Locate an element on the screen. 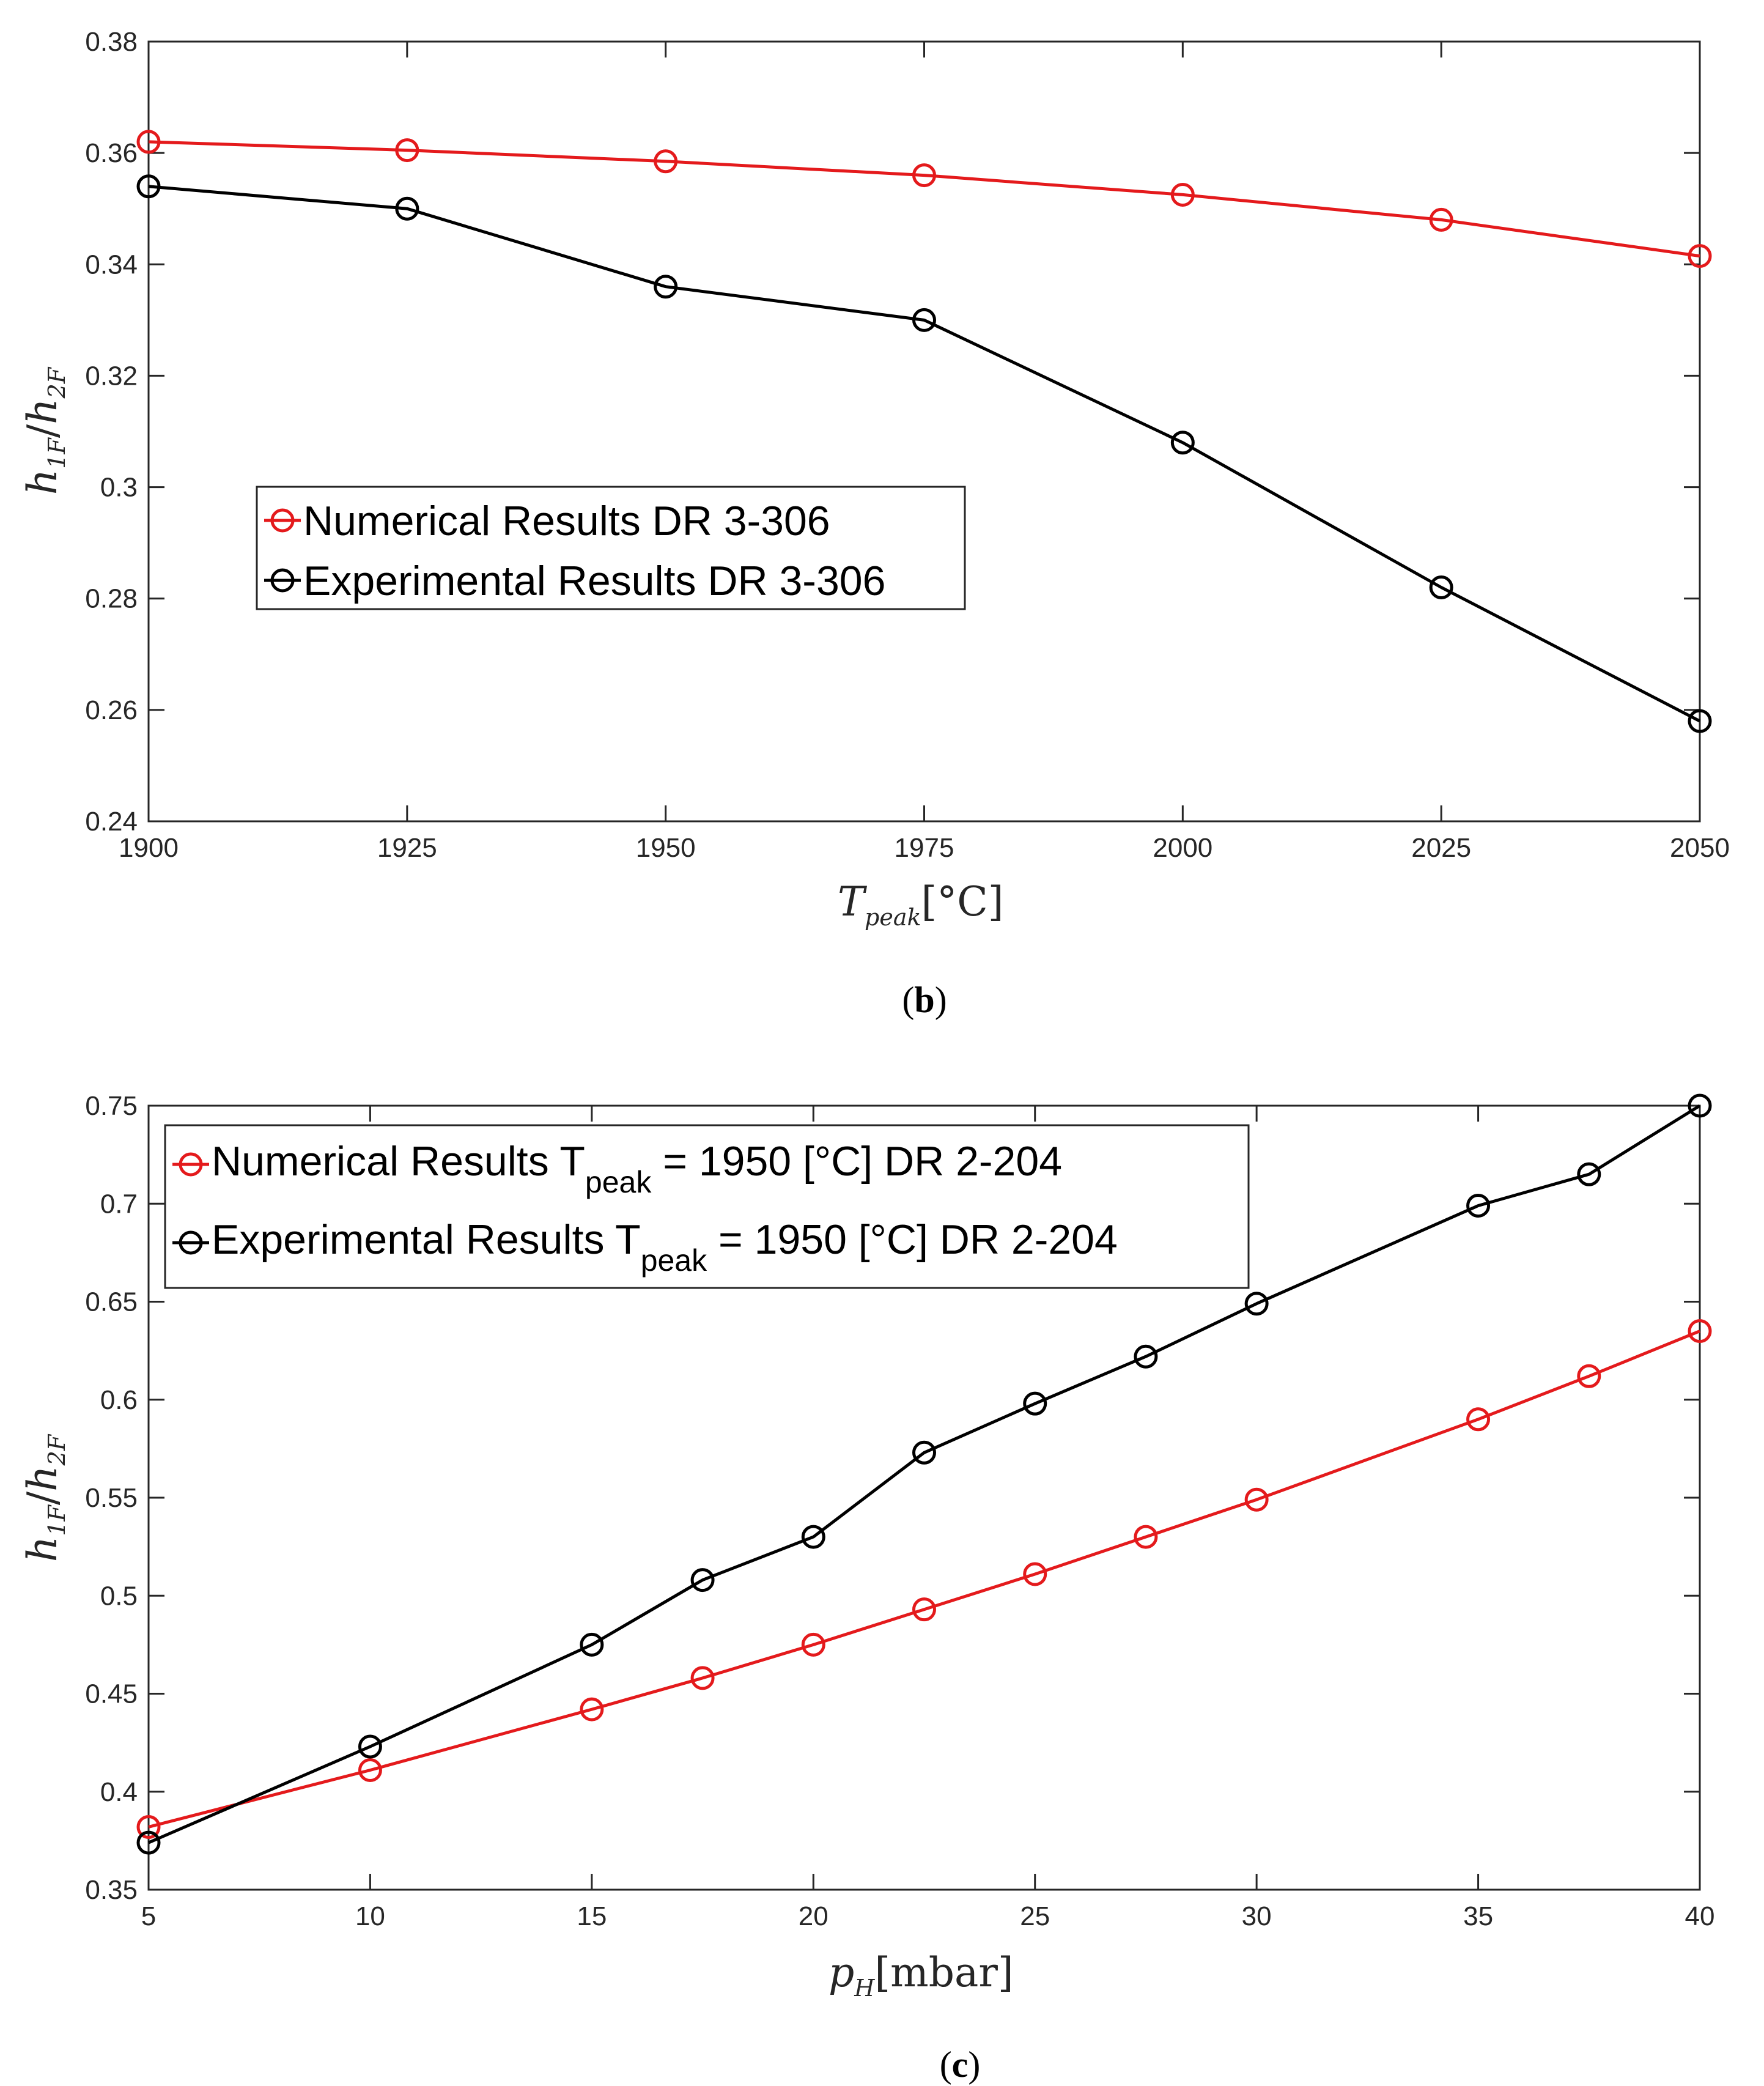 The width and height of the screenshot is (1764, 2086). legend-label-experimental-b: Experimental Results DR 3-306 is located at coordinates (594, 581).